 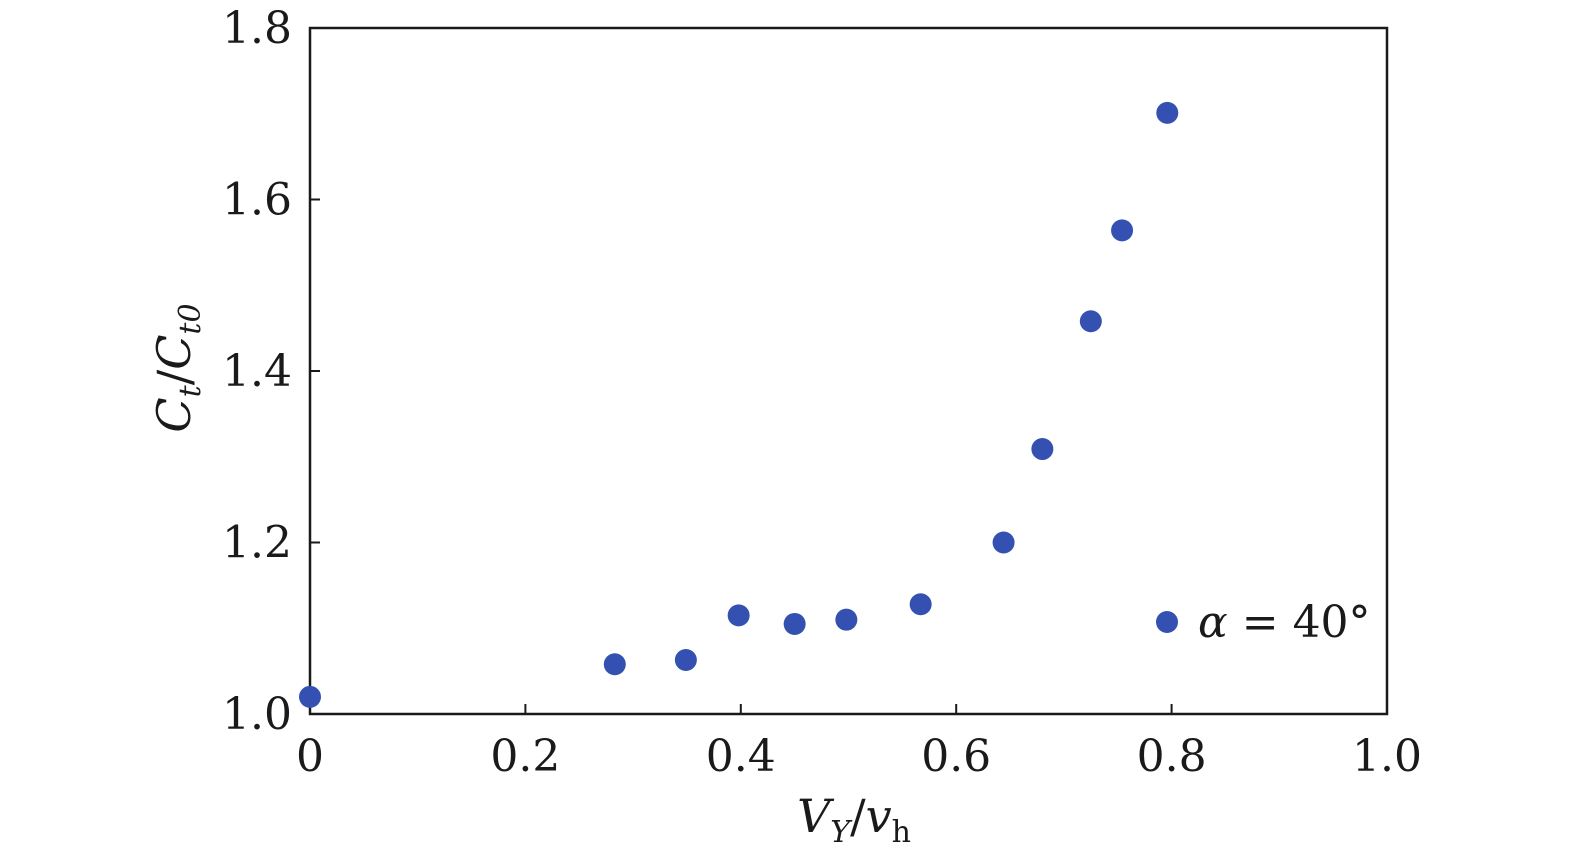 I want to click on y-tick-label: 1.4, so click(x=257, y=371).